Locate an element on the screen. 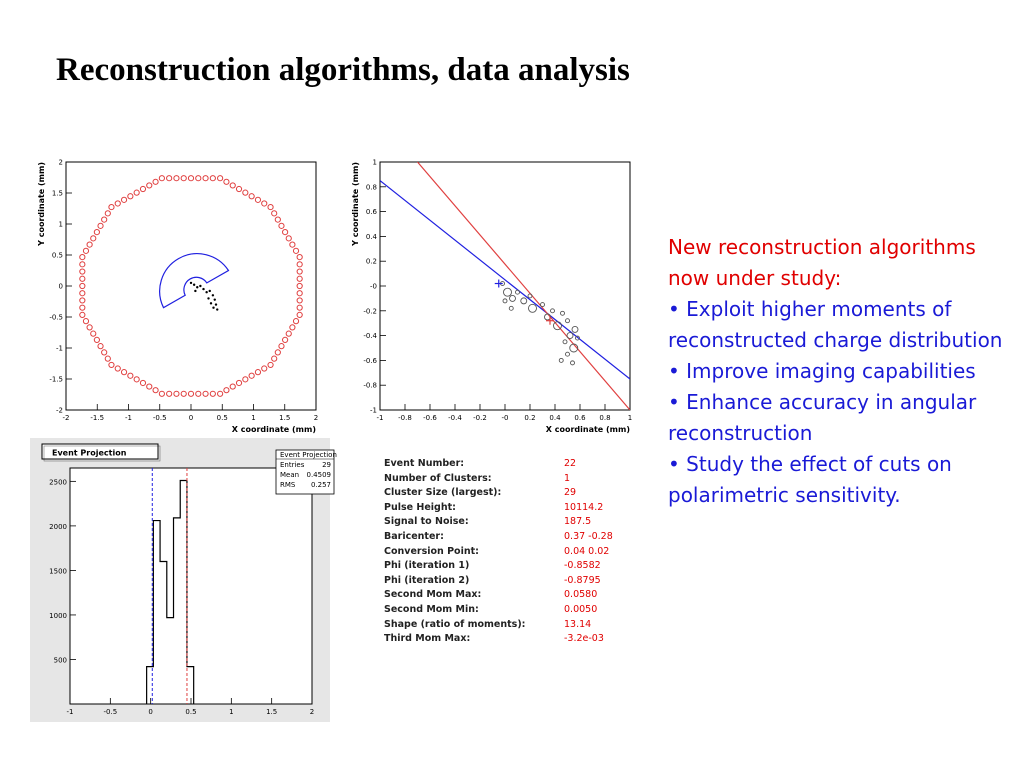  info-label: Conversion Point: is located at coordinates (431, 551).